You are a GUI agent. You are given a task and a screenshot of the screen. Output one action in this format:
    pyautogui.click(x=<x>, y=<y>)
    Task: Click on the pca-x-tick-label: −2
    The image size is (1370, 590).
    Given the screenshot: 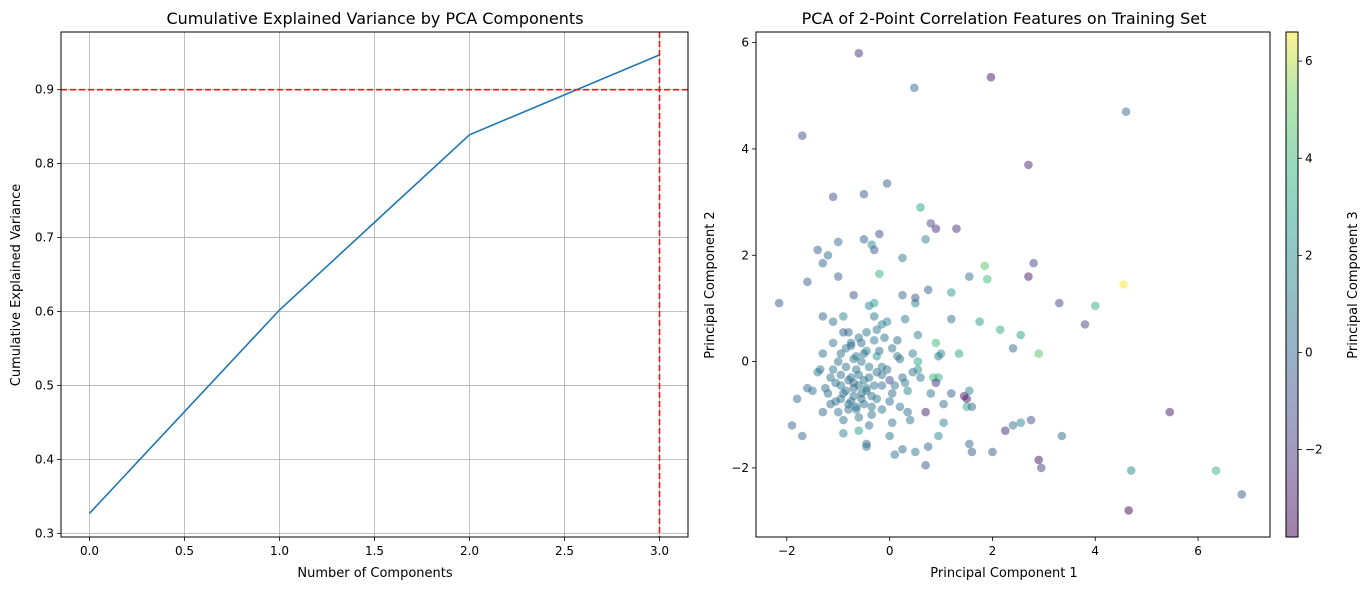 What is the action you would take?
    pyautogui.click(x=787, y=551)
    